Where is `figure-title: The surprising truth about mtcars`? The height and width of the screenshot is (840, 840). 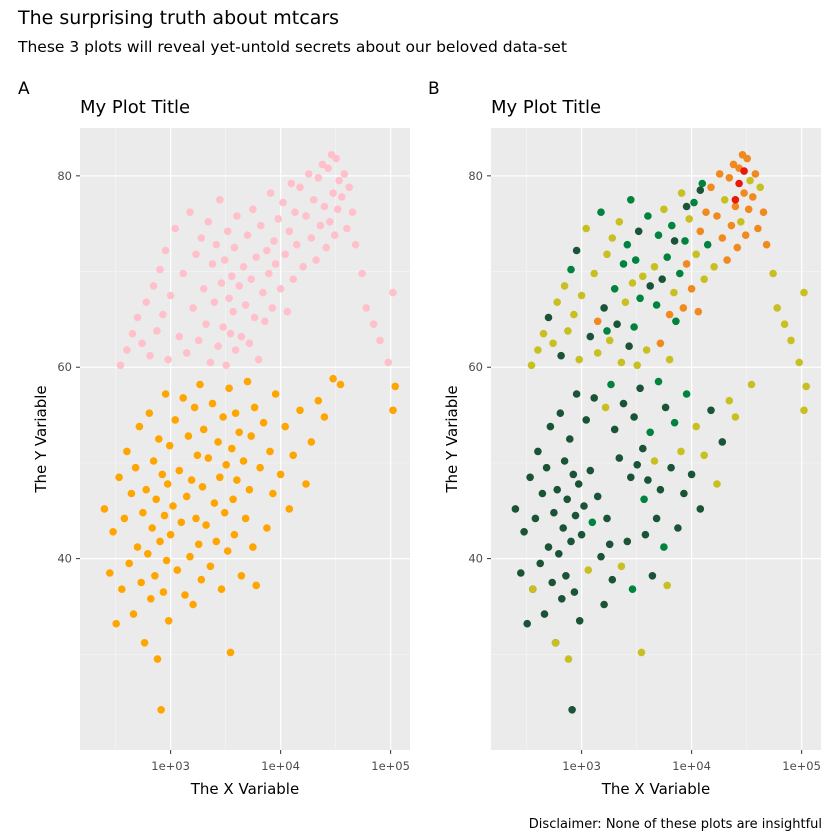 figure-title: The surprising truth about mtcars is located at coordinates (178, 18).